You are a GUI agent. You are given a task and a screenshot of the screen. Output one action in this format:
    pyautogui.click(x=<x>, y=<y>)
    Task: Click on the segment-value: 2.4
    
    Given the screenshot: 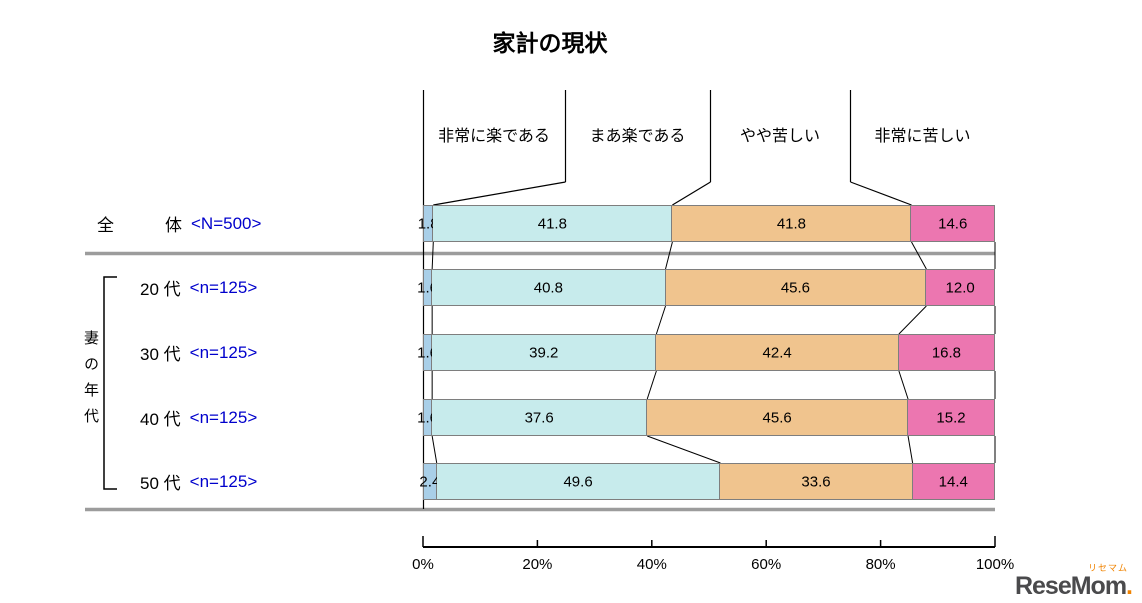 What is the action you would take?
    pyautogui.click(x=430, y=481)
    